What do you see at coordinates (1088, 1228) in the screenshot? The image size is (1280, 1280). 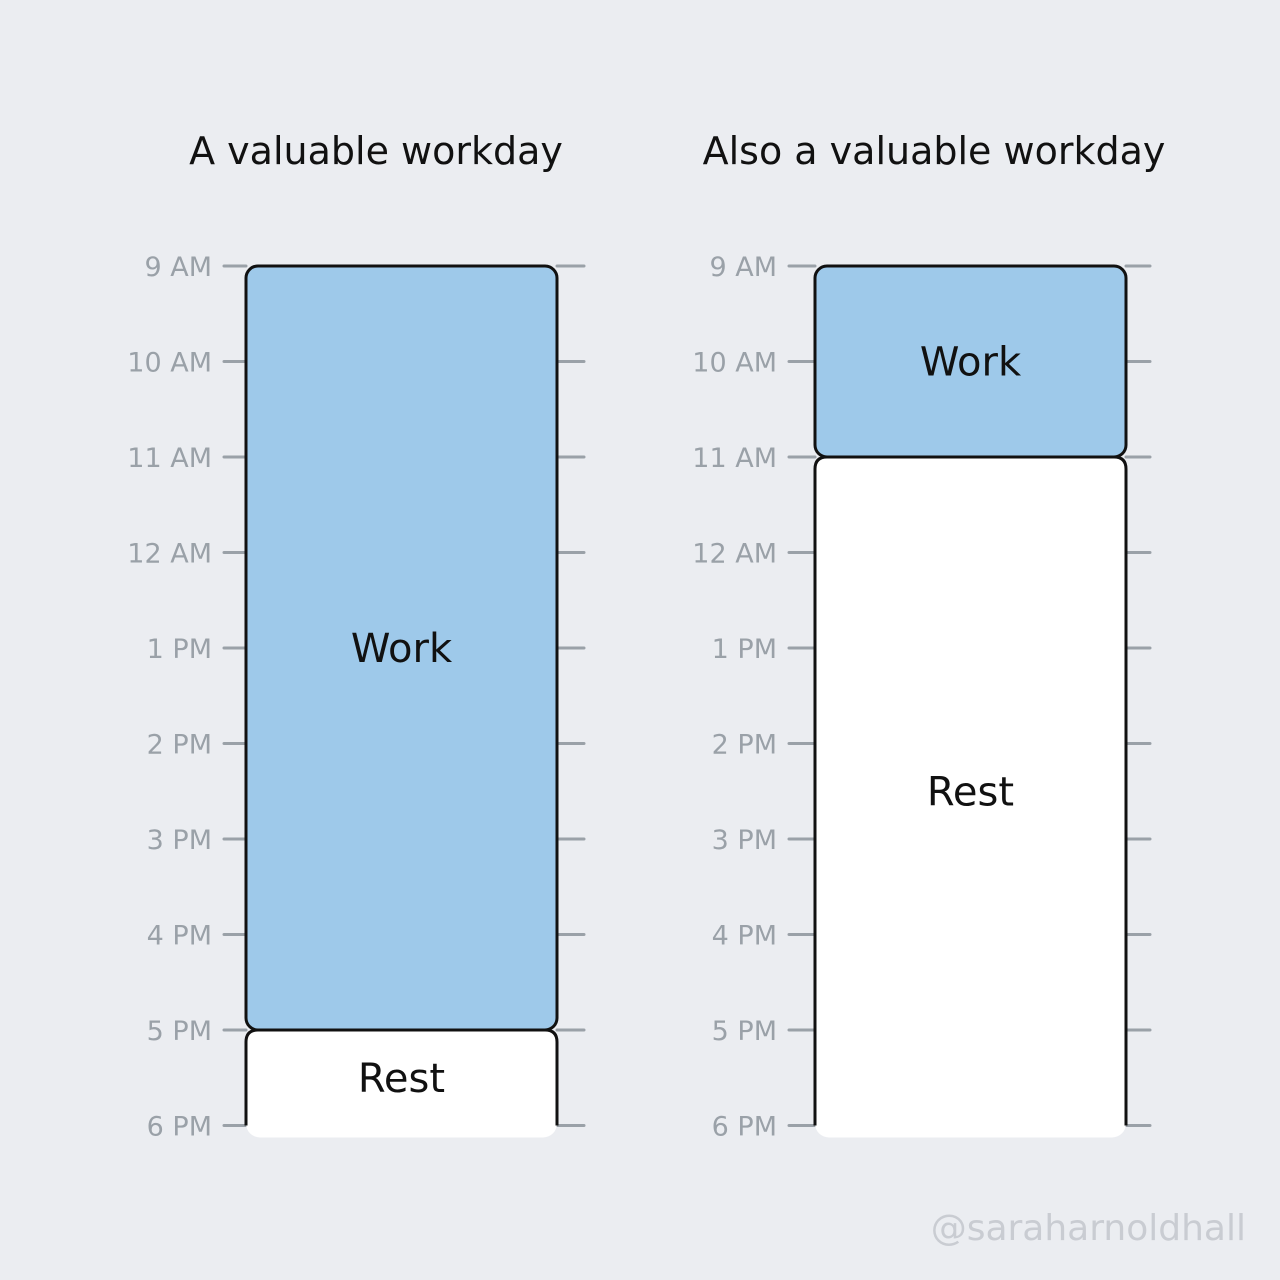 I see `author-credit: @saraharnoldhall` at bounding box center [1088, 1228].